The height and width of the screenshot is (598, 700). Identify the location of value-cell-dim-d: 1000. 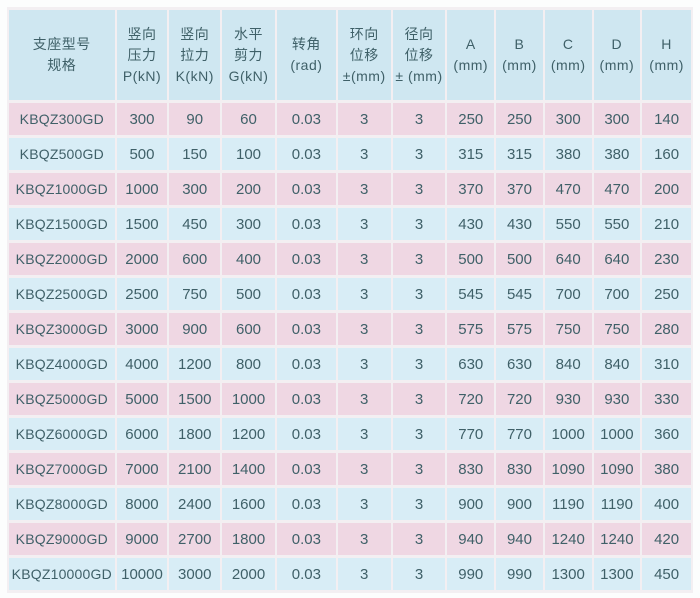
(617, 434).